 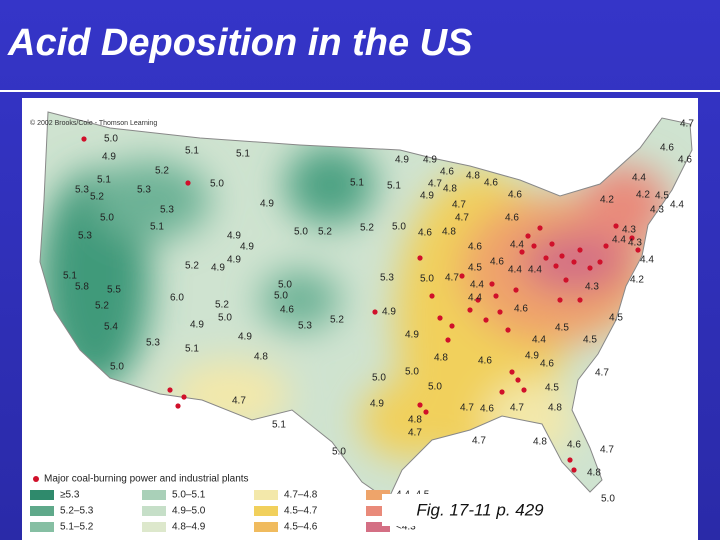 I want to click on legend-label: 5.1–5.2, so click(x=77, y=527).